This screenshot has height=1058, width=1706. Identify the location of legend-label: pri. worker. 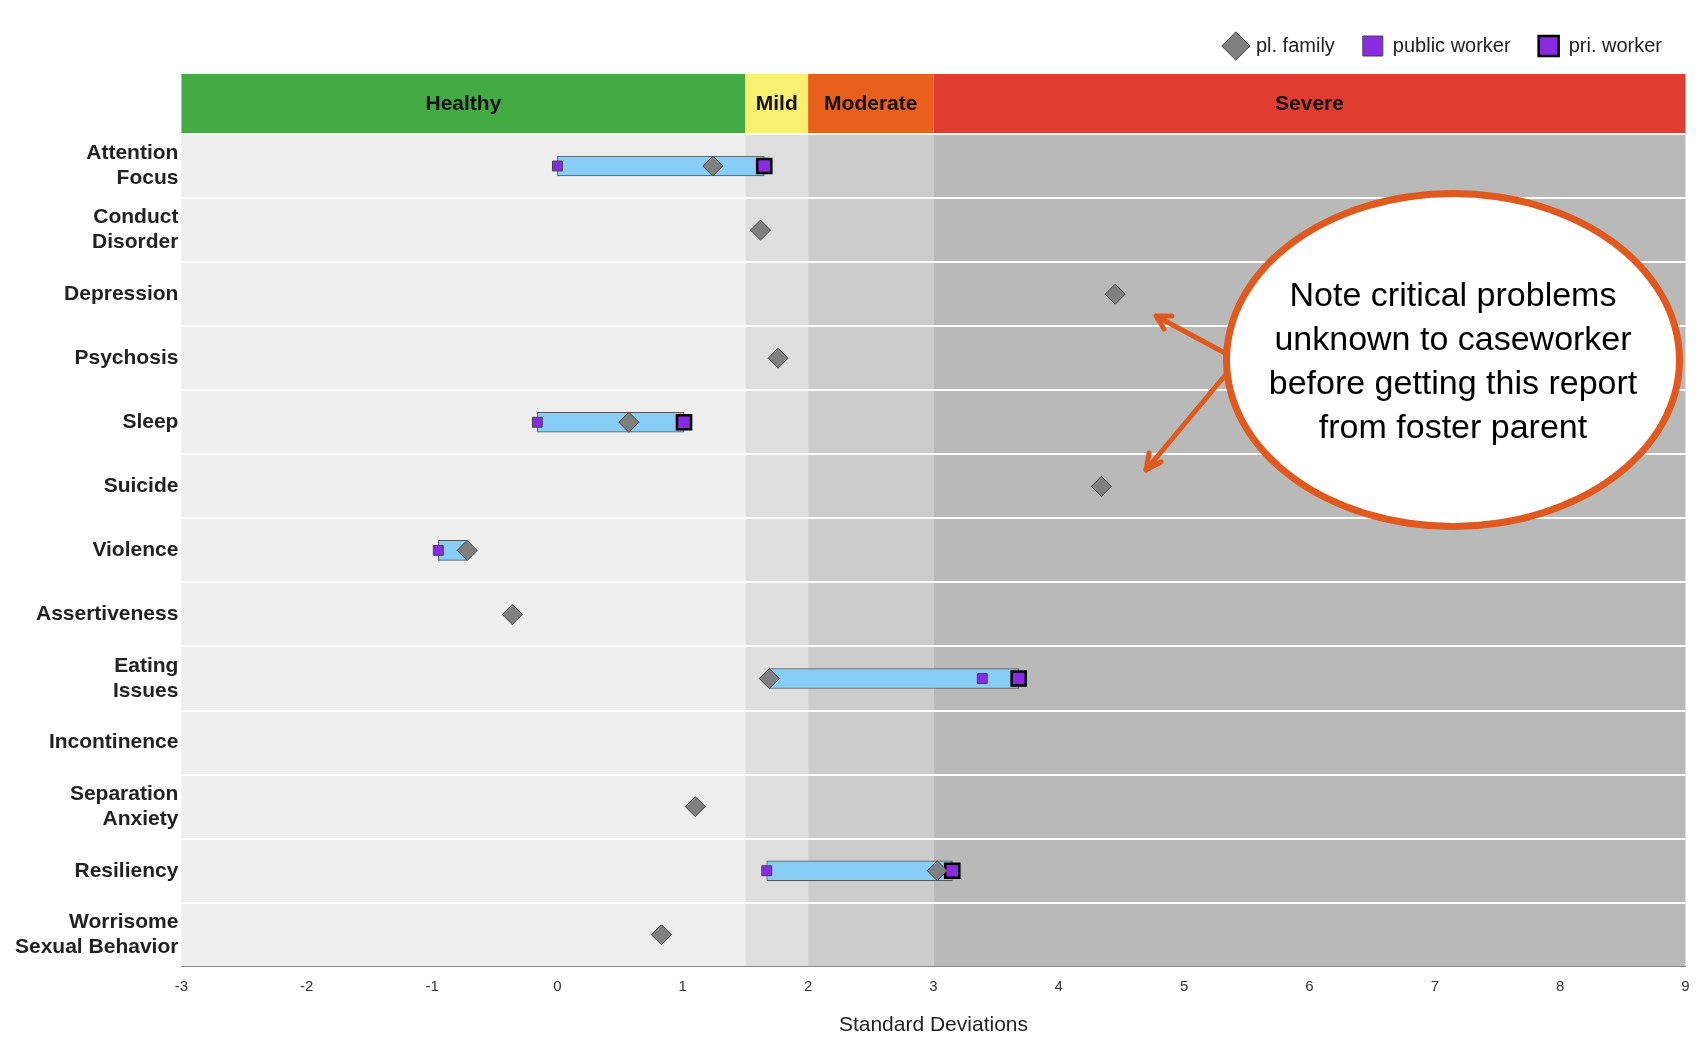
(1615, 44).